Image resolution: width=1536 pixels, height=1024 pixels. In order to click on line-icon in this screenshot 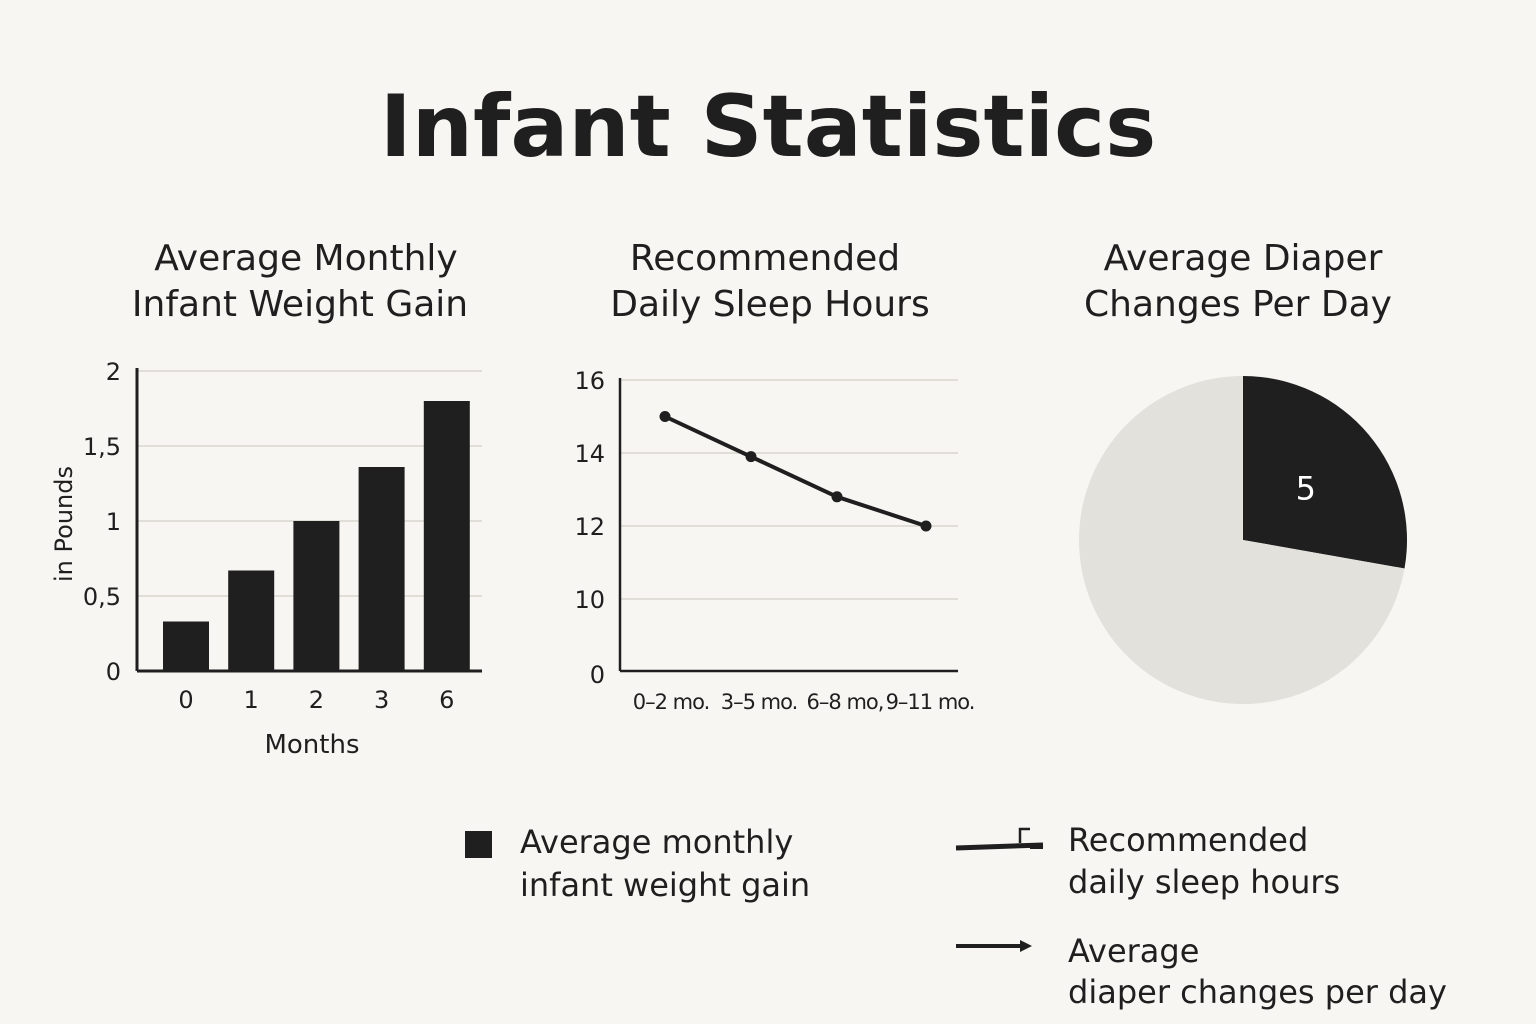, I will do `click(999, 839)`.